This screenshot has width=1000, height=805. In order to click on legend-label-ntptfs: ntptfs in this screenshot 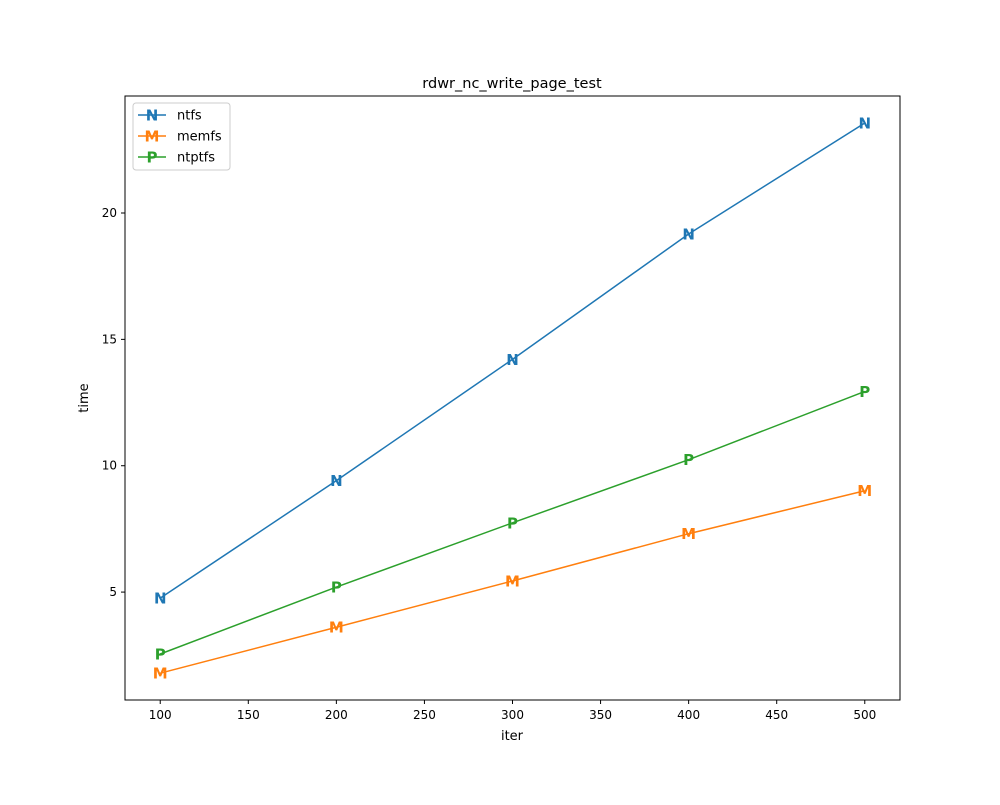, I will do `click(196, 158)`.